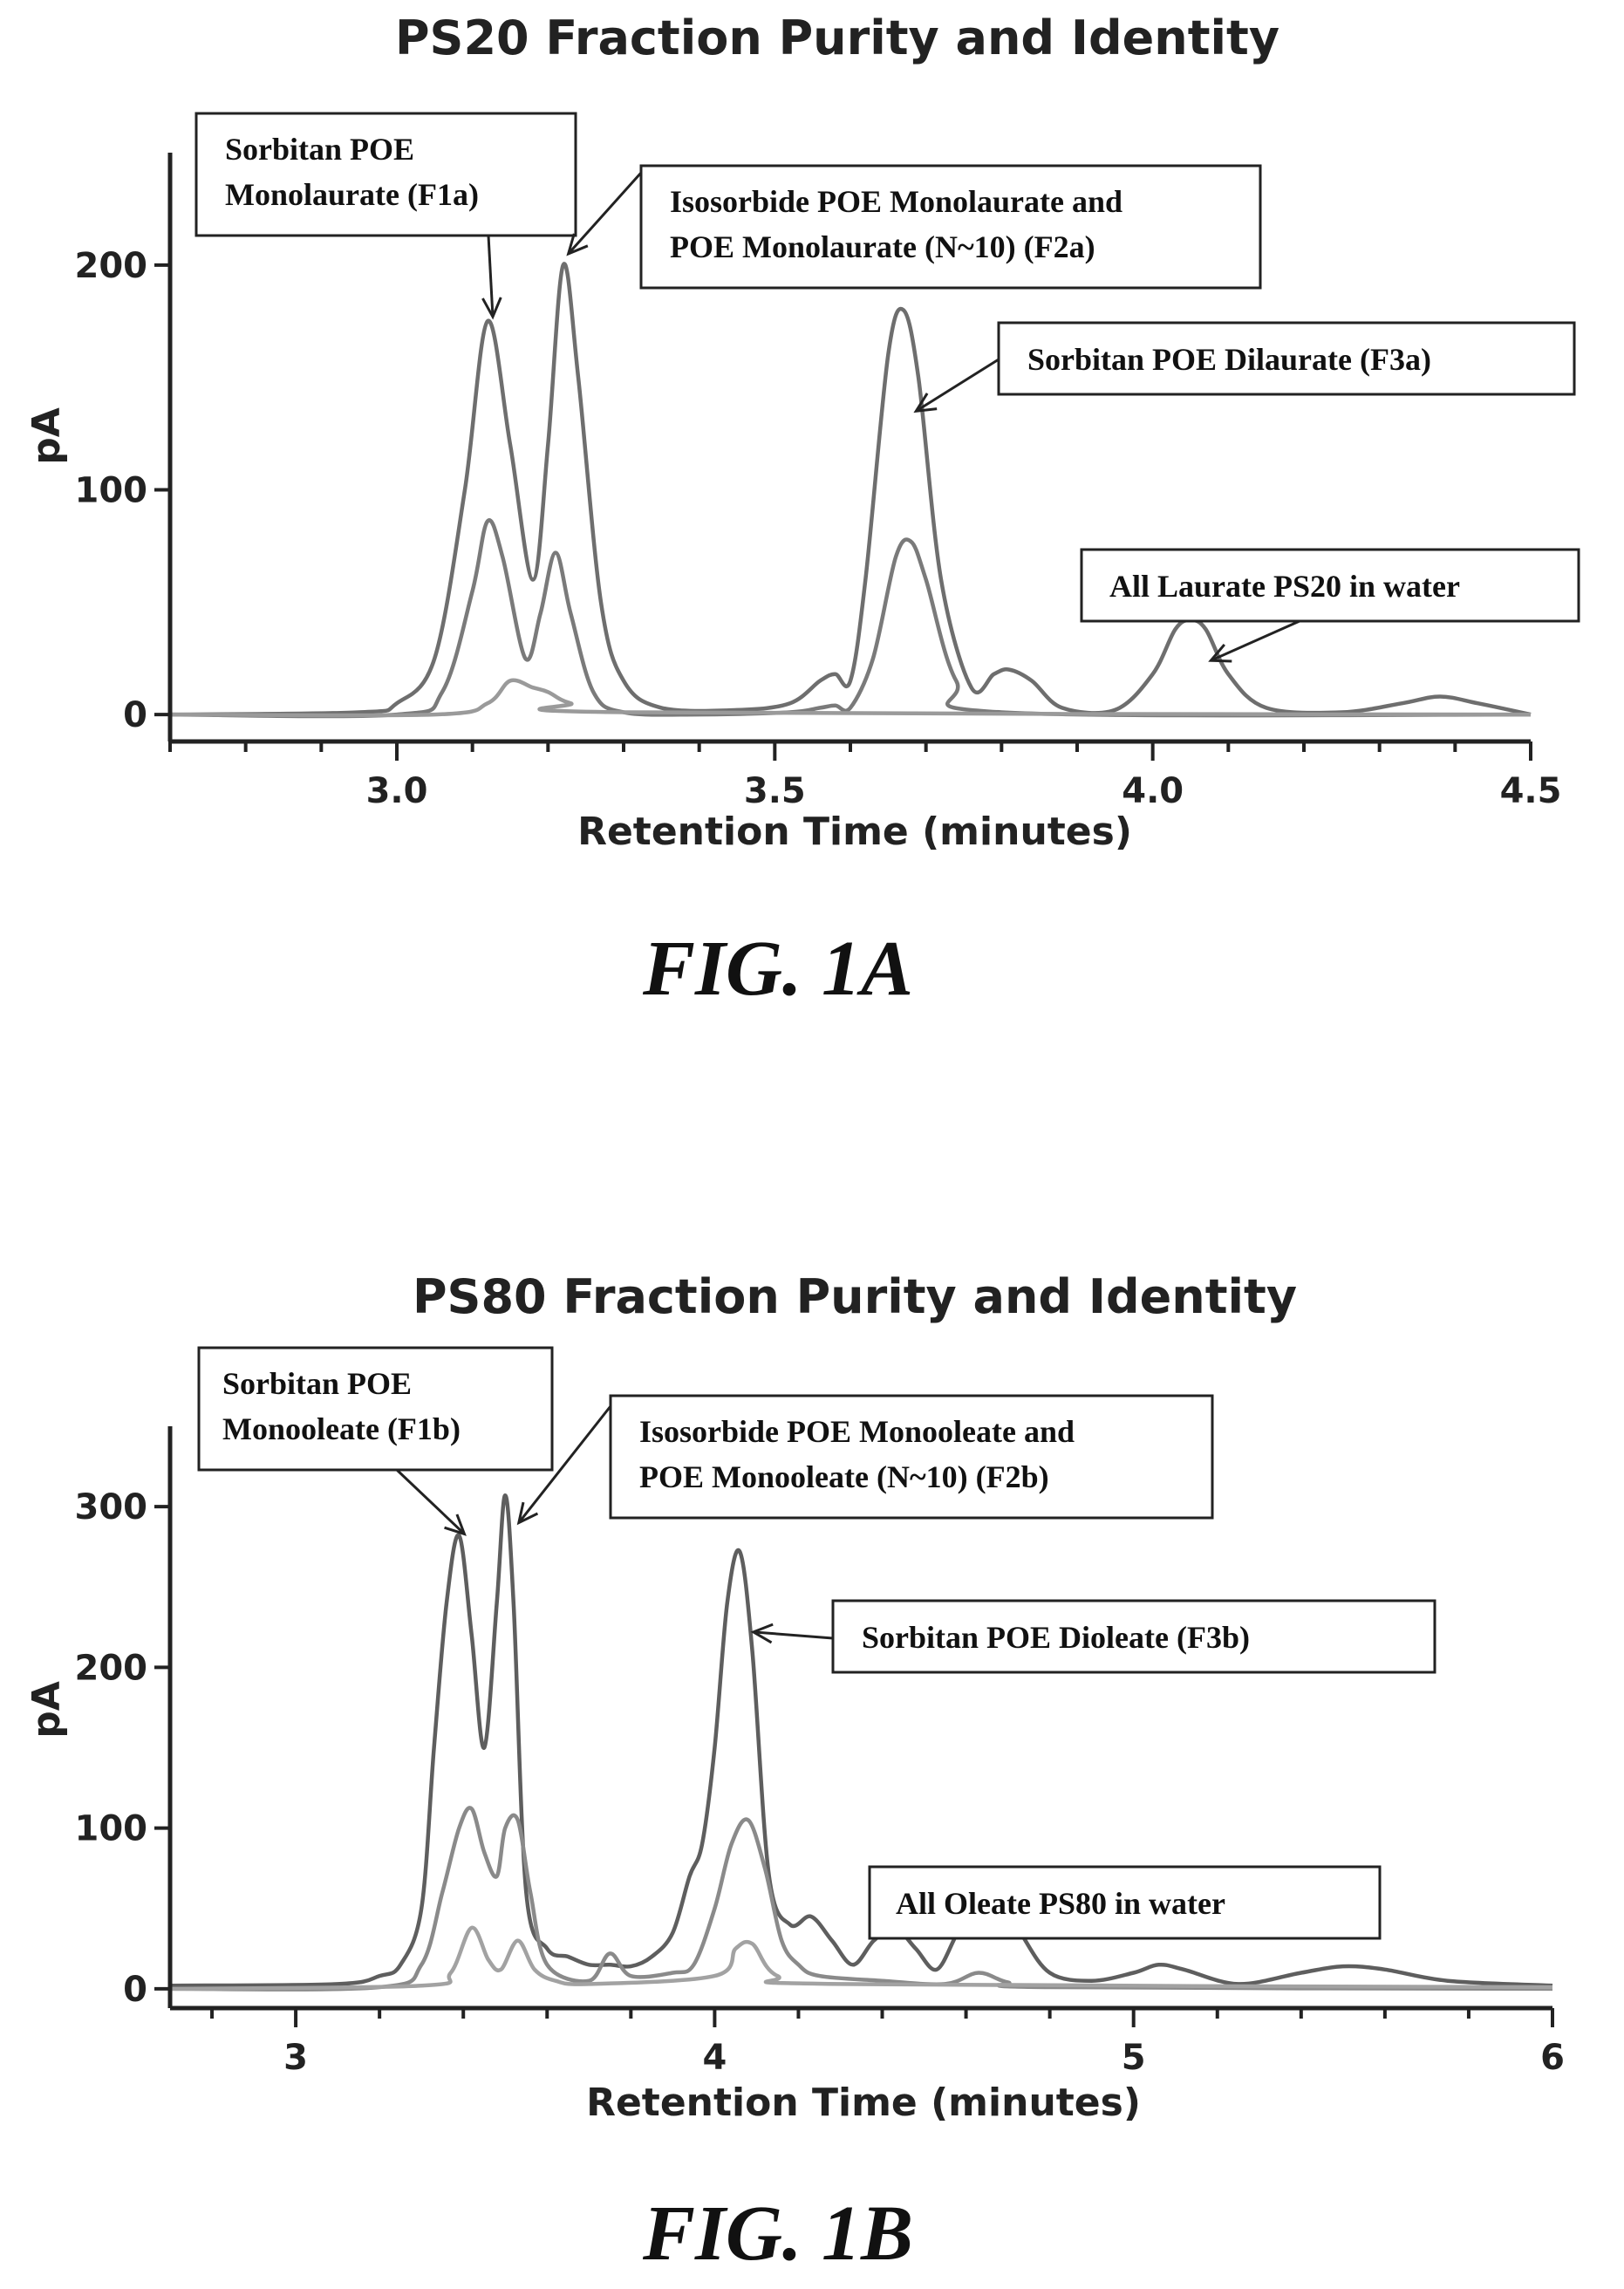 This screenshot has width=1624, height=2289. Describe the element at coordinates (1134, 2058) in the screenshot. I see `x-tick-label: 5` at that location.